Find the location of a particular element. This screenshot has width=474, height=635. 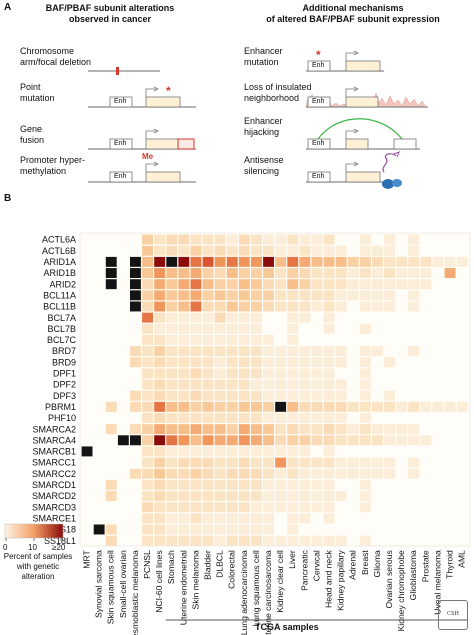

column-label: Lung adenocarcinoma is located at coordinates (244, 592).